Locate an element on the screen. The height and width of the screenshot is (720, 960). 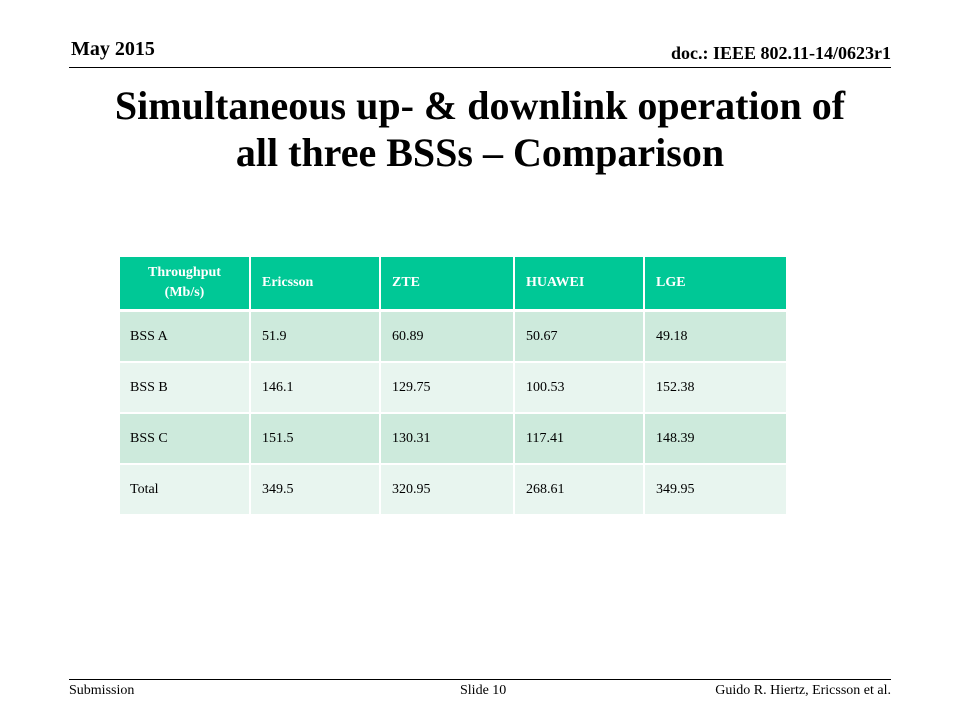
footer-author: Guido R. Hiertz, Ericsson et al. is located at coordinates (803, 690).